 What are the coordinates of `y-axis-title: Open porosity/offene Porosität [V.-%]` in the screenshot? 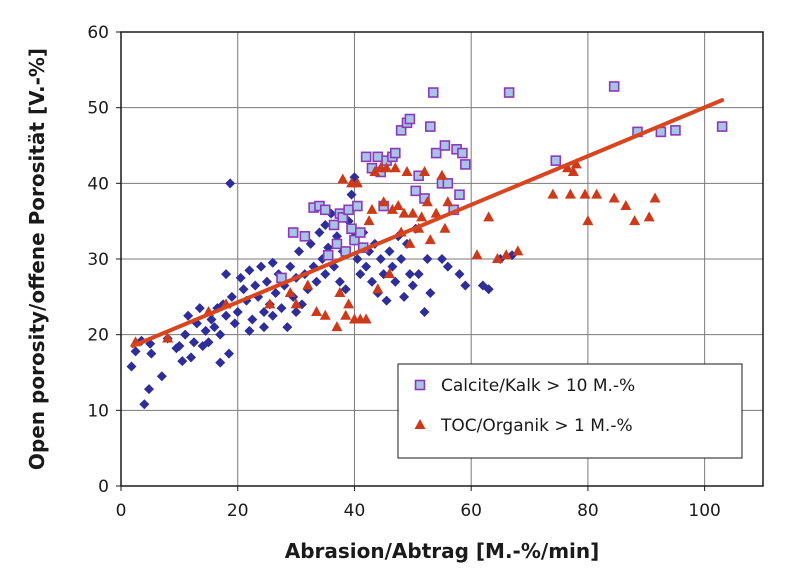 It's located at (37, 259).